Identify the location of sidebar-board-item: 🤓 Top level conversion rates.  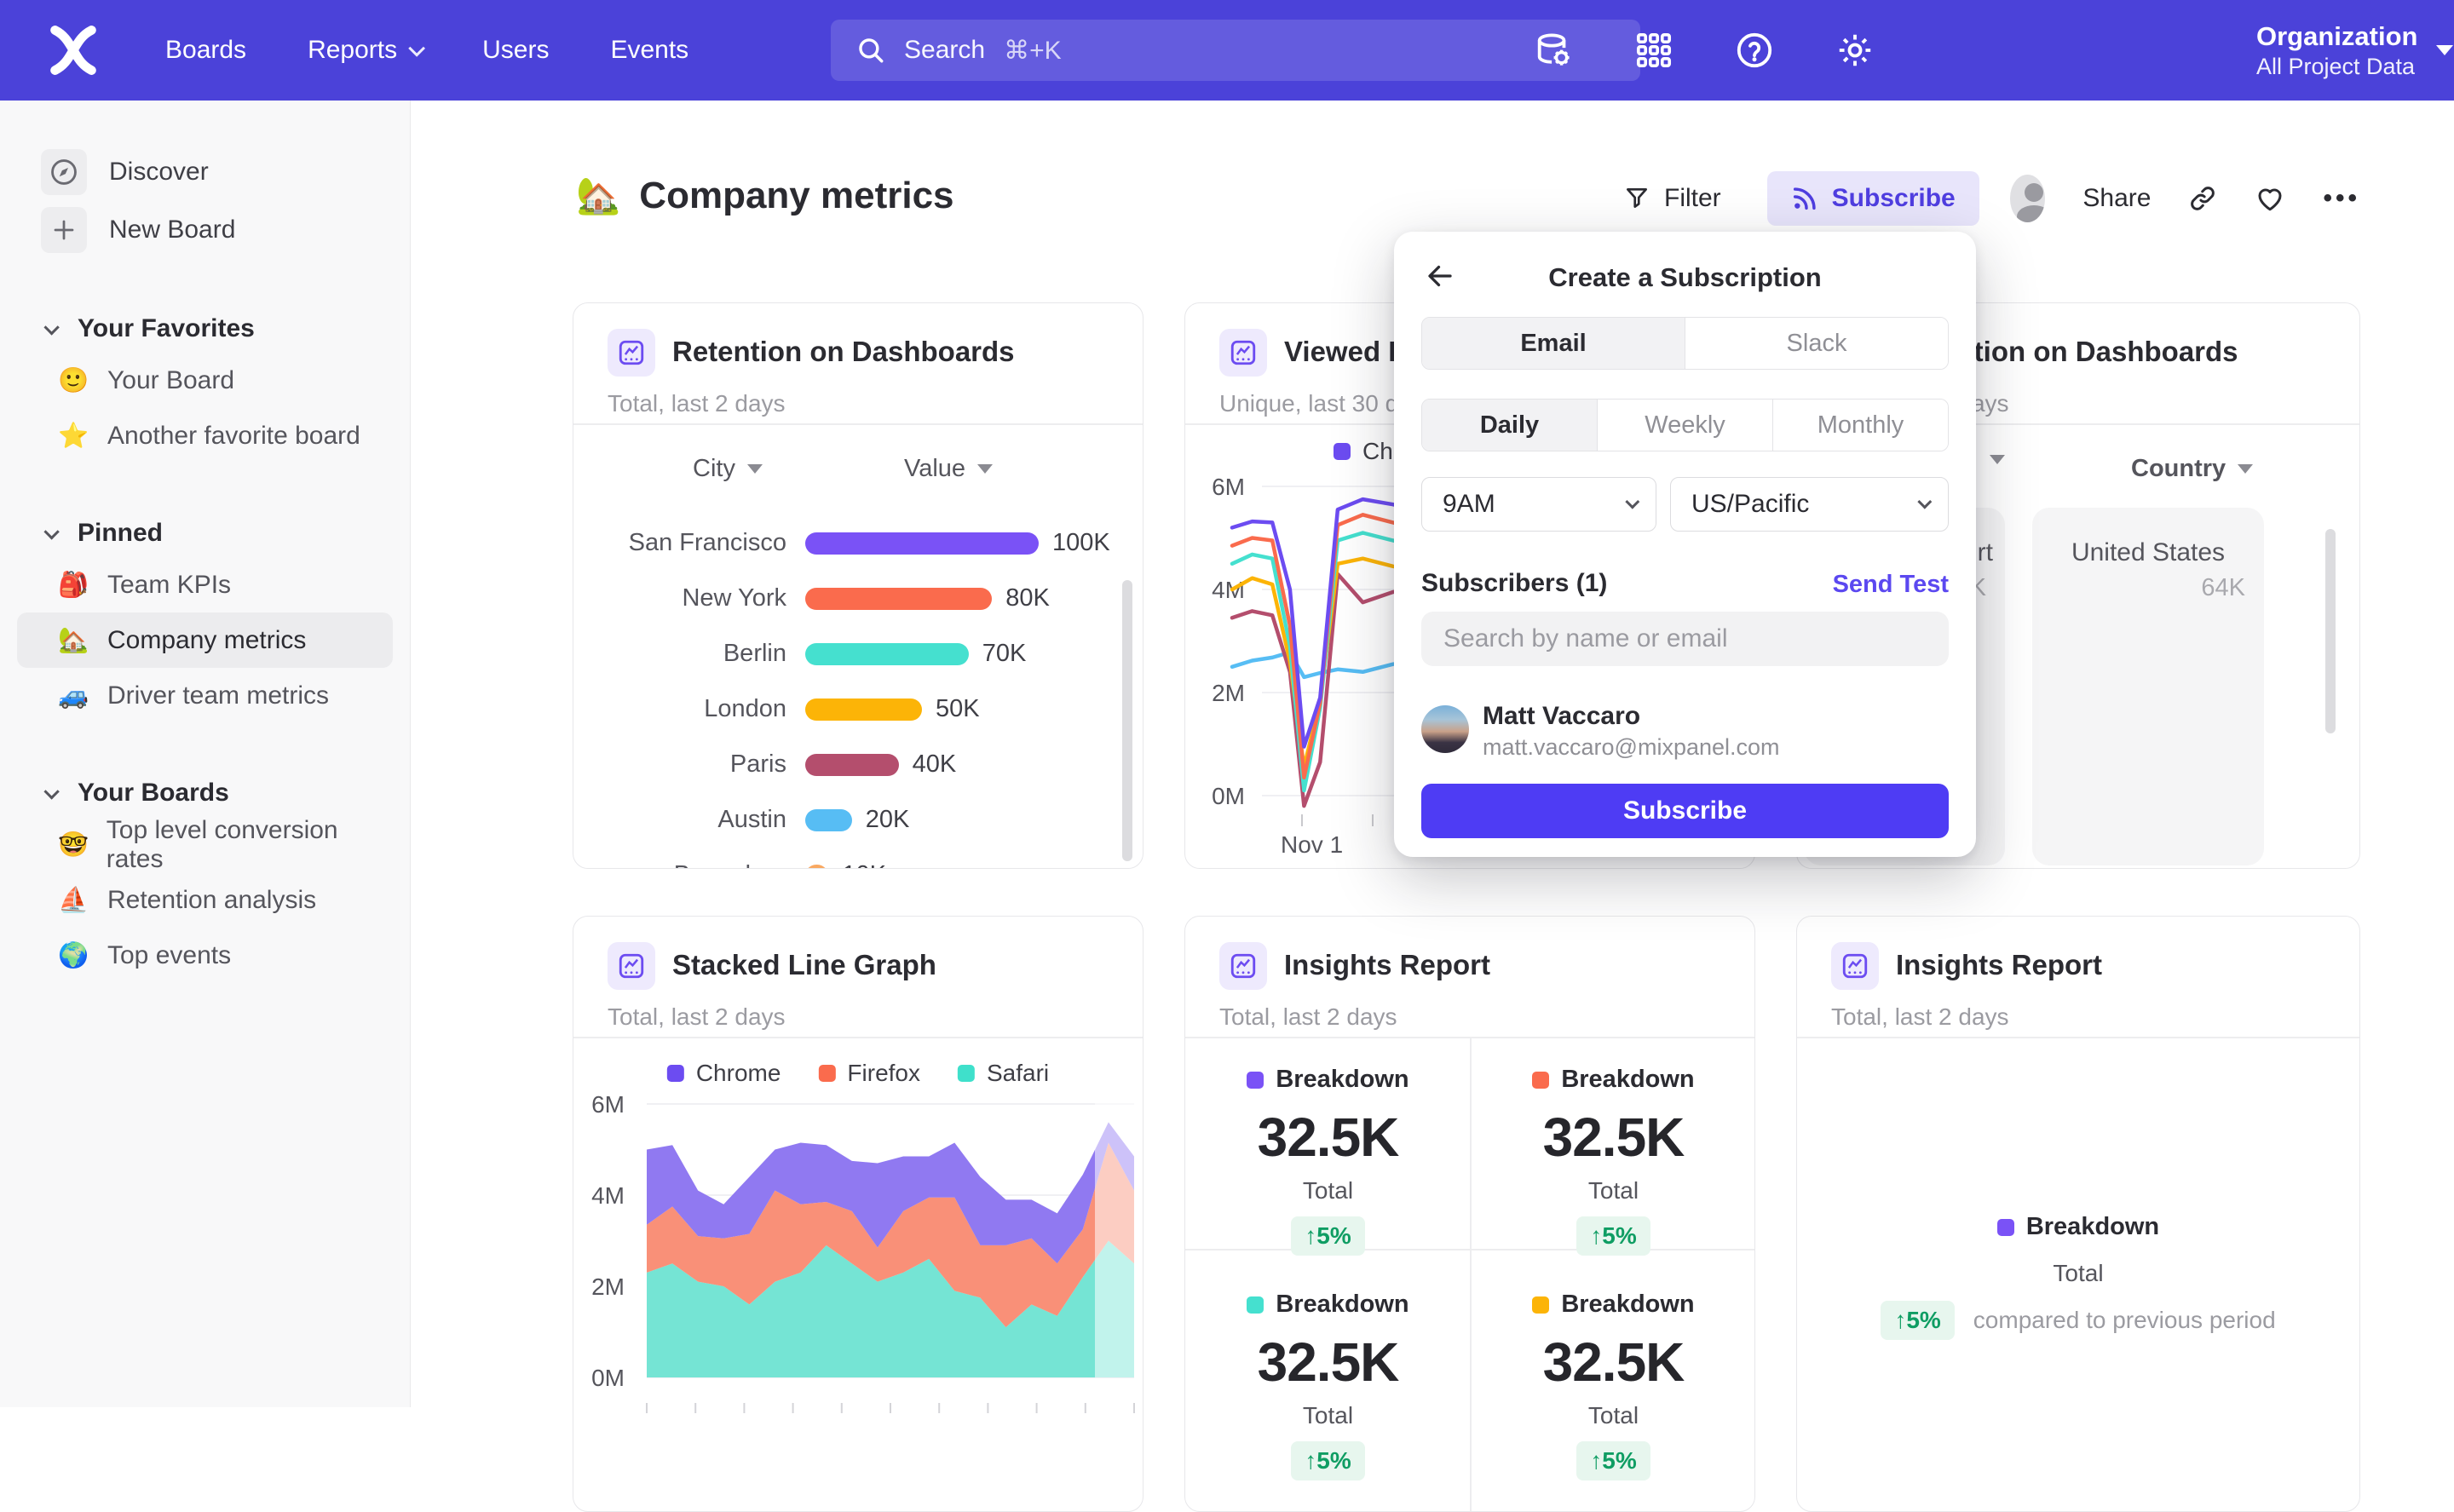
(198, 844).